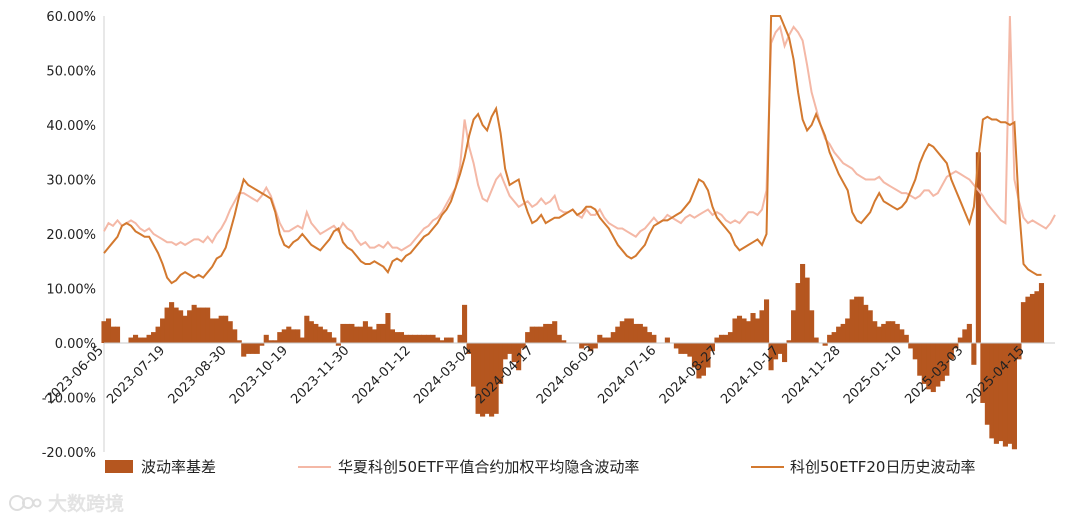 The height and width of the screenshot is (527, 1080). Describe the element at coordinates (71, 126) in the screenshot. I see `y-tick-label: 40.00%` at that location.